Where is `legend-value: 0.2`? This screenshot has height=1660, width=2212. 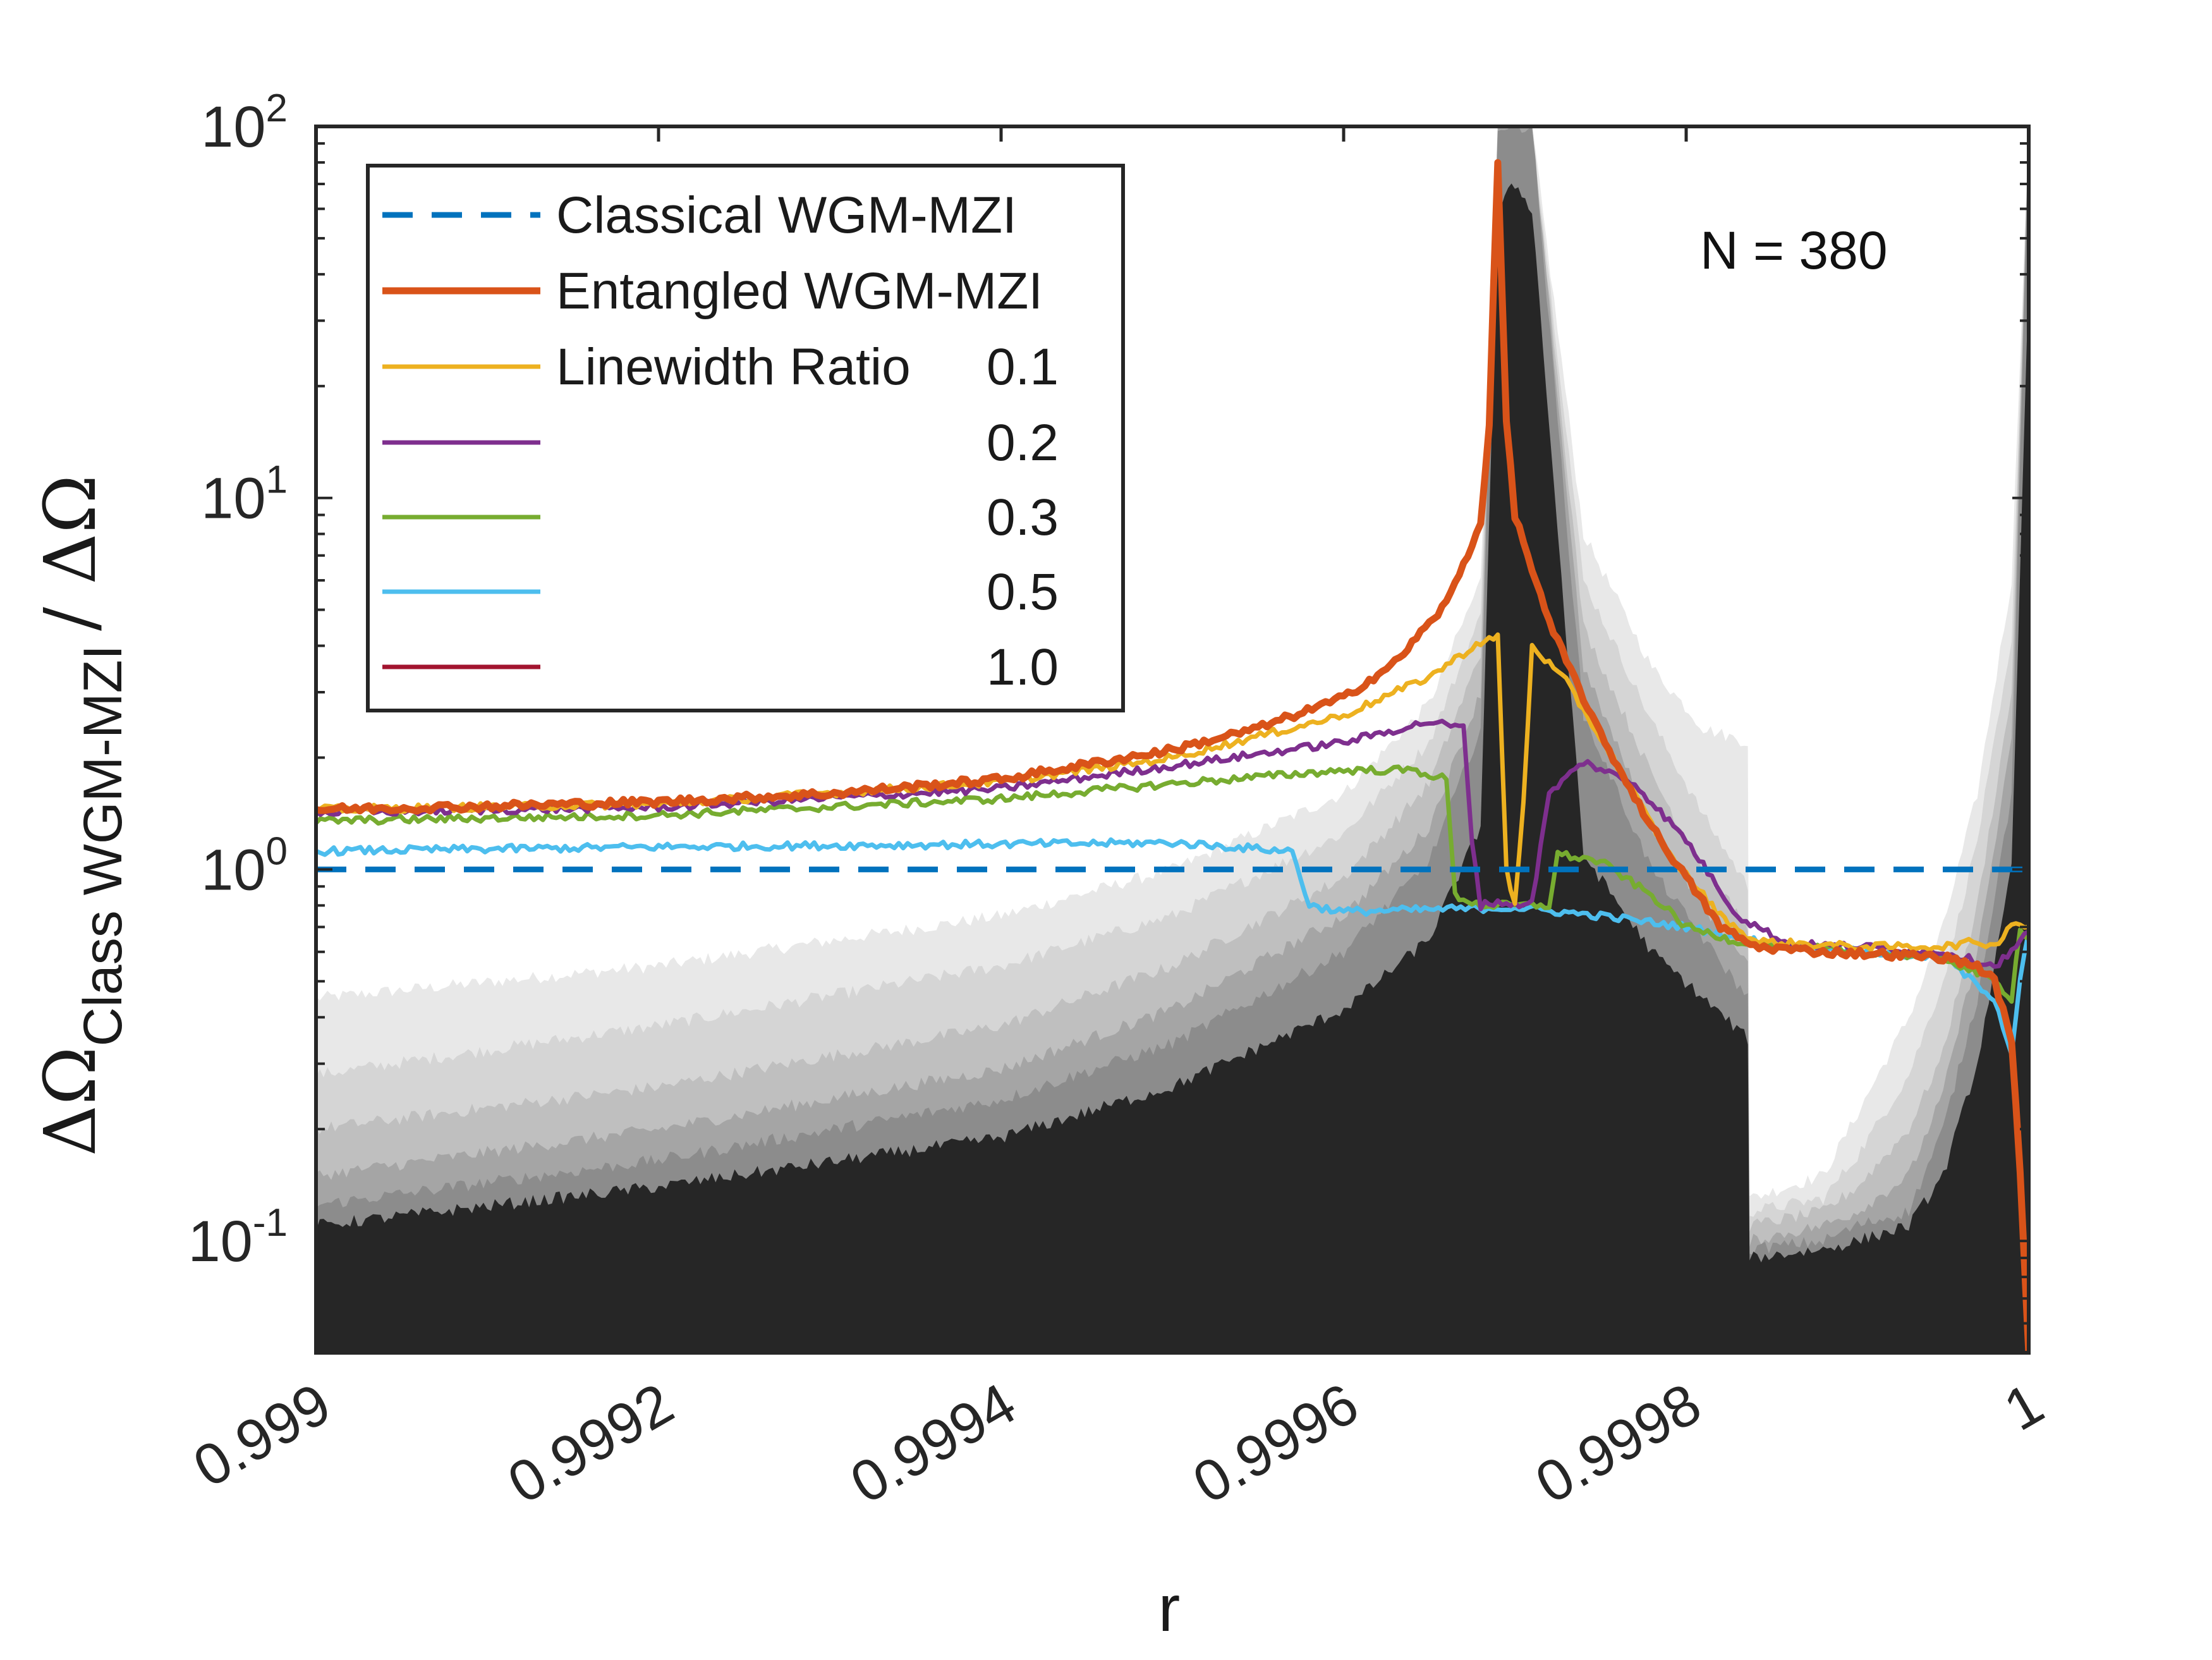
legend-value: 0.2 is located at coordinates (1023, 443).